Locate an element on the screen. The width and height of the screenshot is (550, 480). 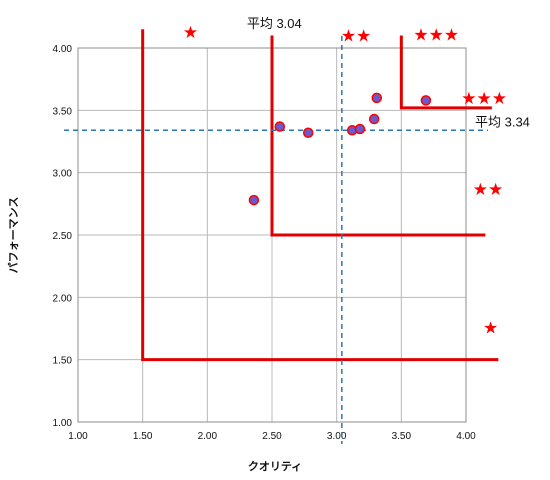
zone-boundary is located at coordinates (445, 72).